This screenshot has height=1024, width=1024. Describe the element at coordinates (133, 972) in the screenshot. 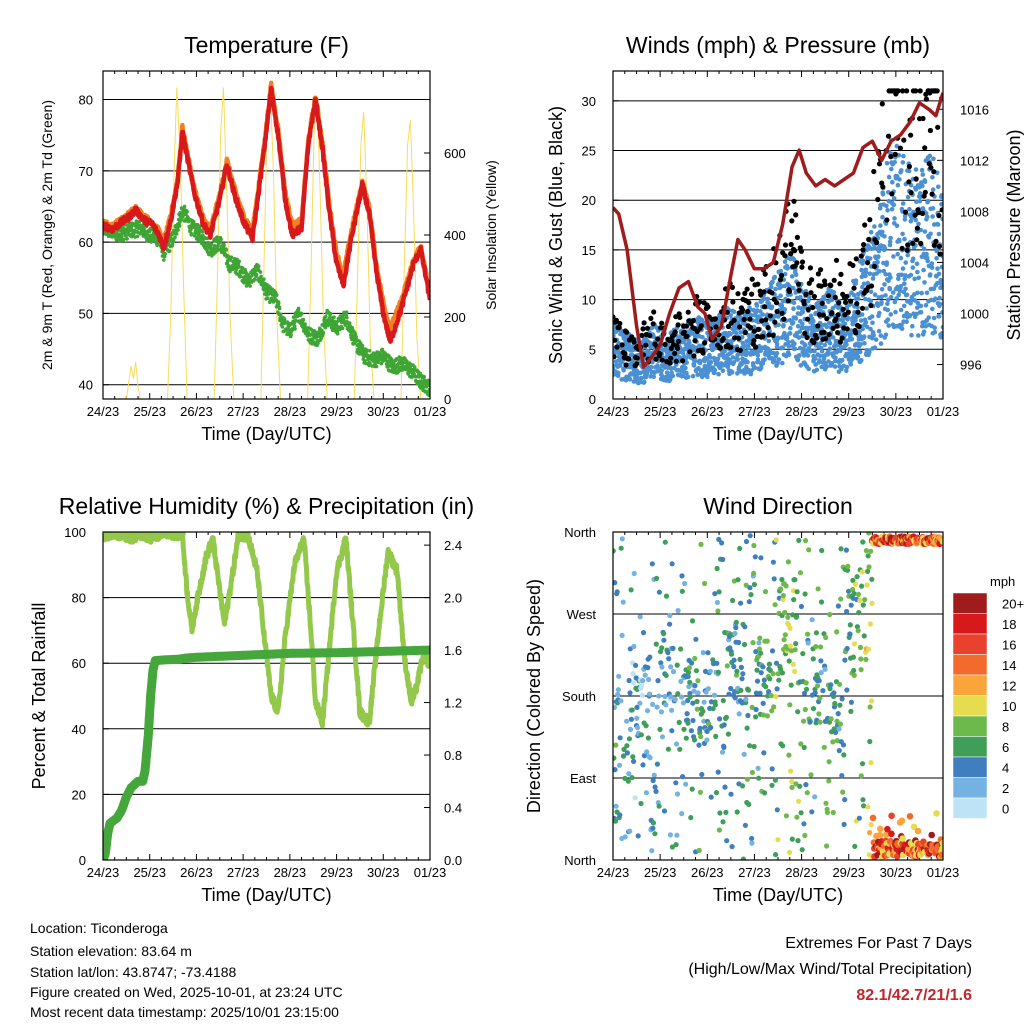

I see `latlon-text: Station lat/lon: 43.8747; -73.4188` at that location.